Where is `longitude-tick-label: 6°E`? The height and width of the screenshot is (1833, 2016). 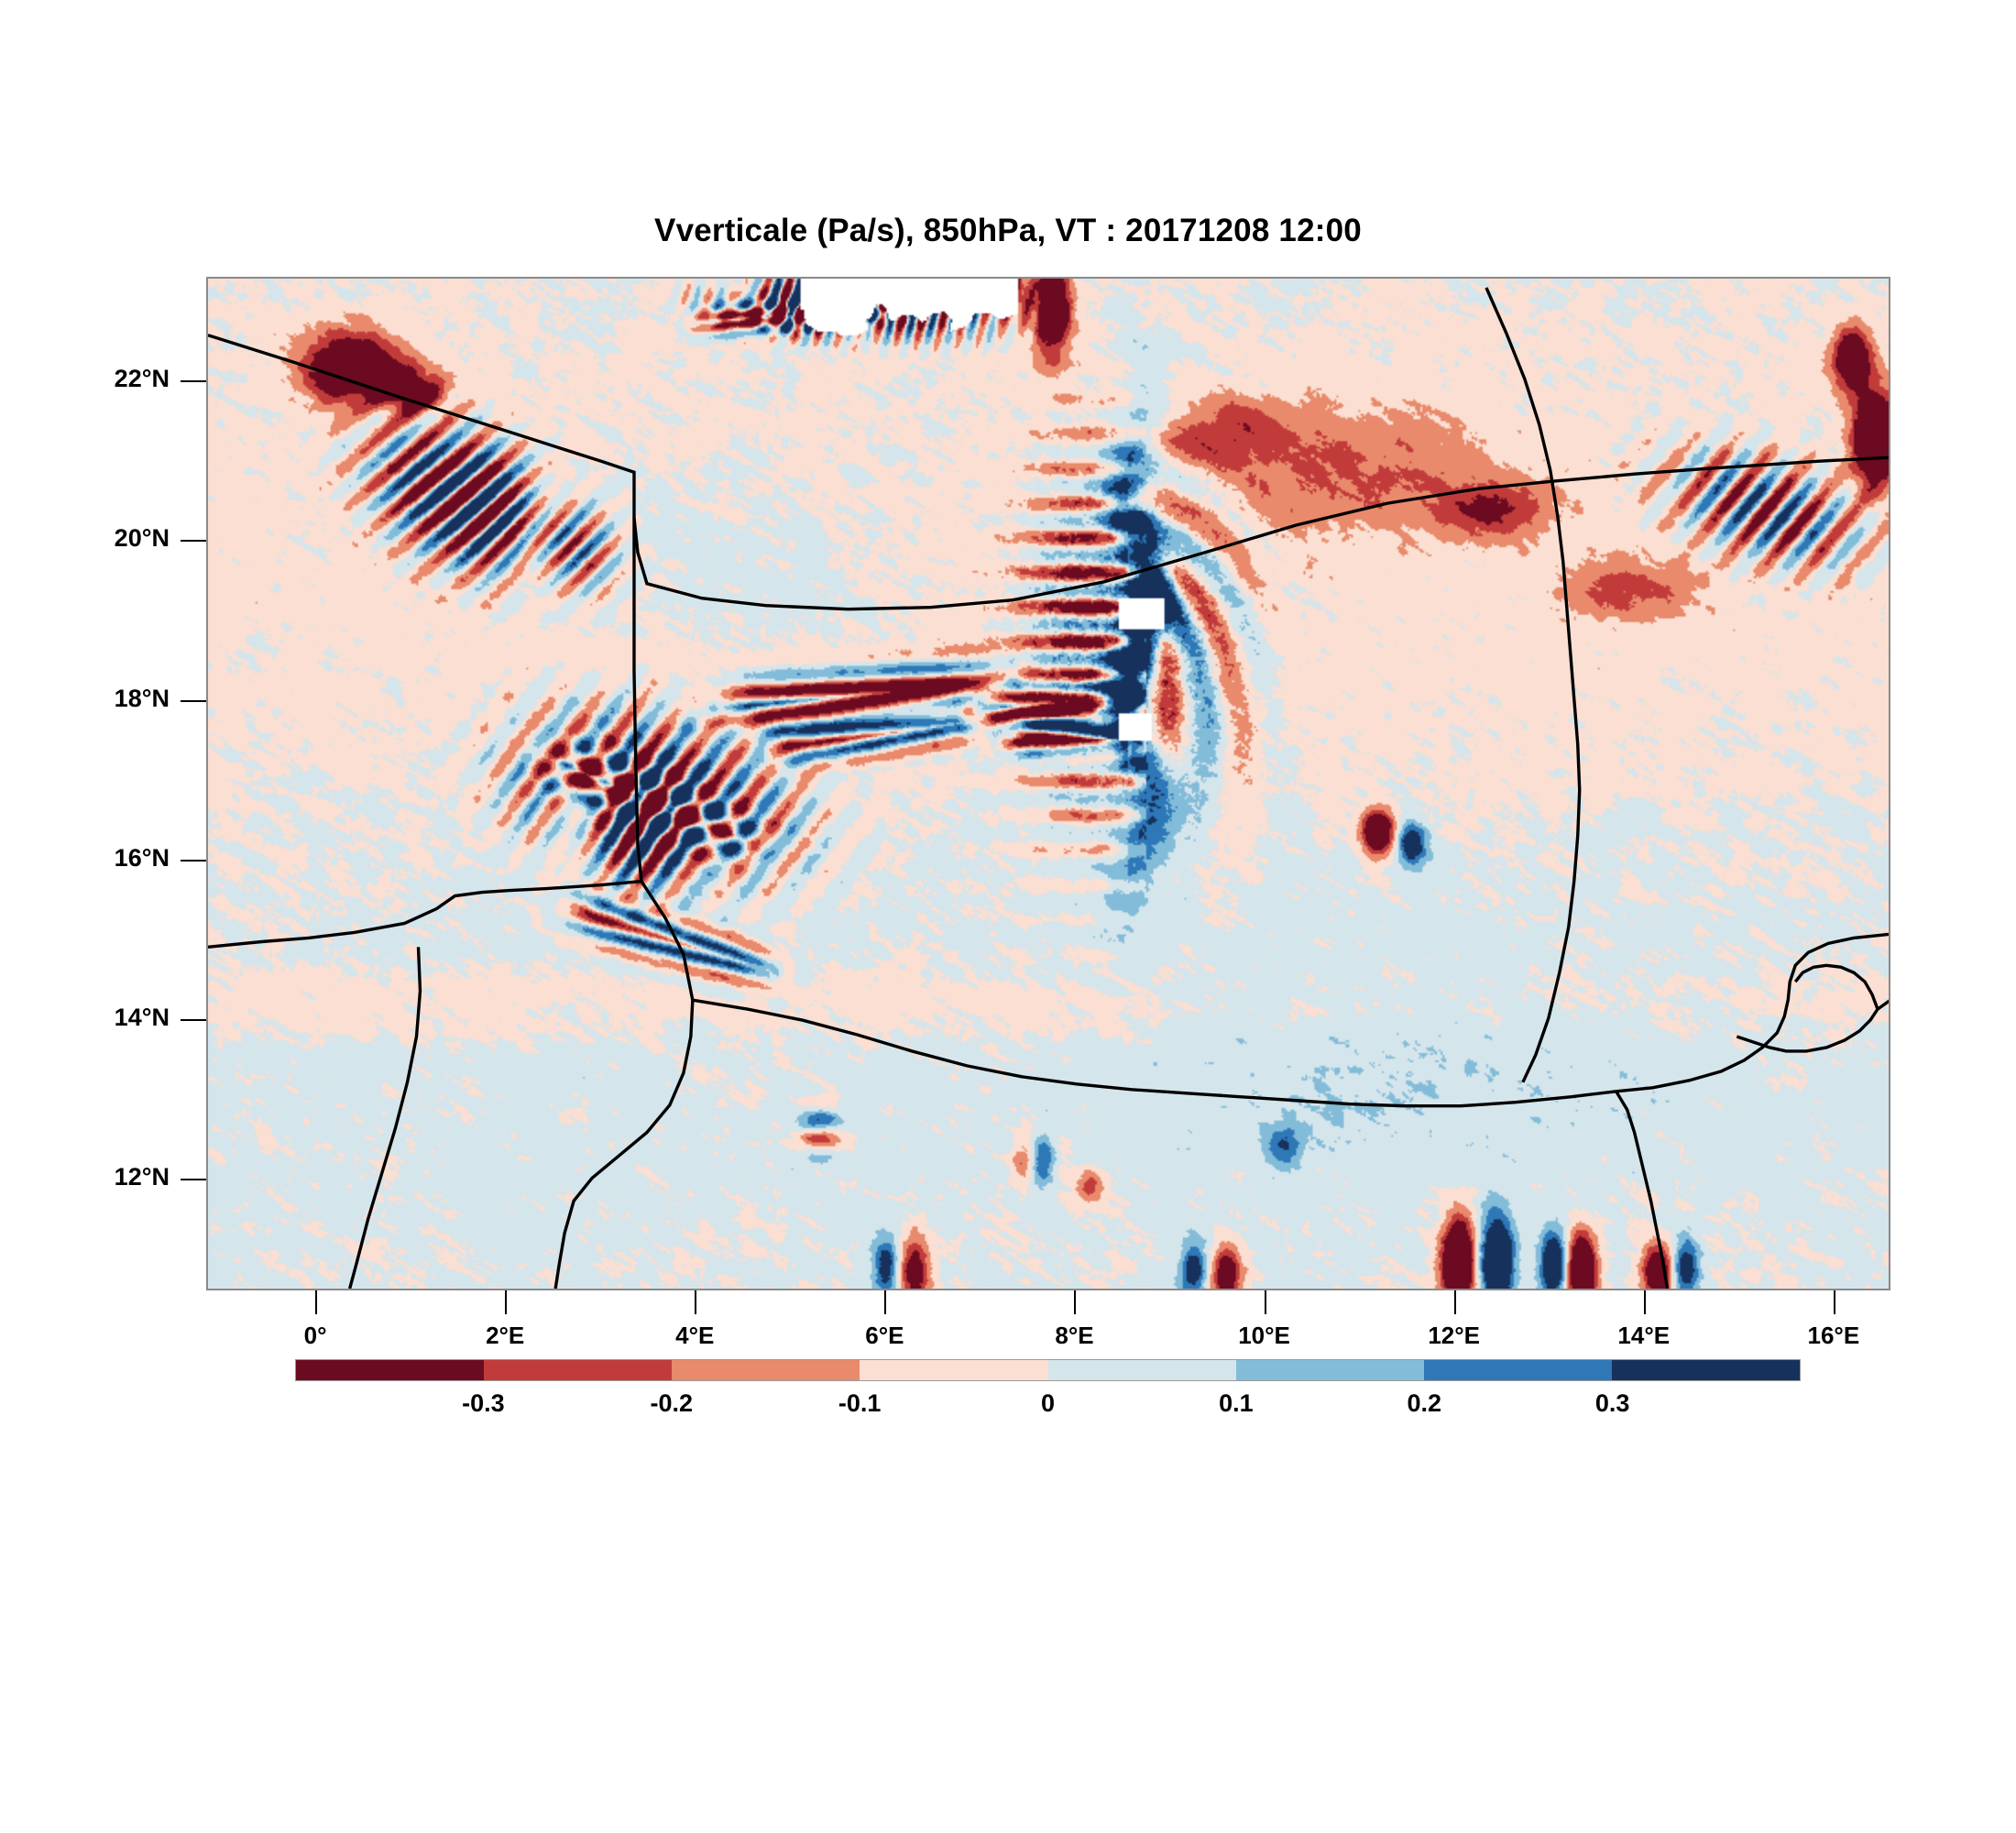
longitude-tick-label: 6°E is located at coordinates (884, 1335).